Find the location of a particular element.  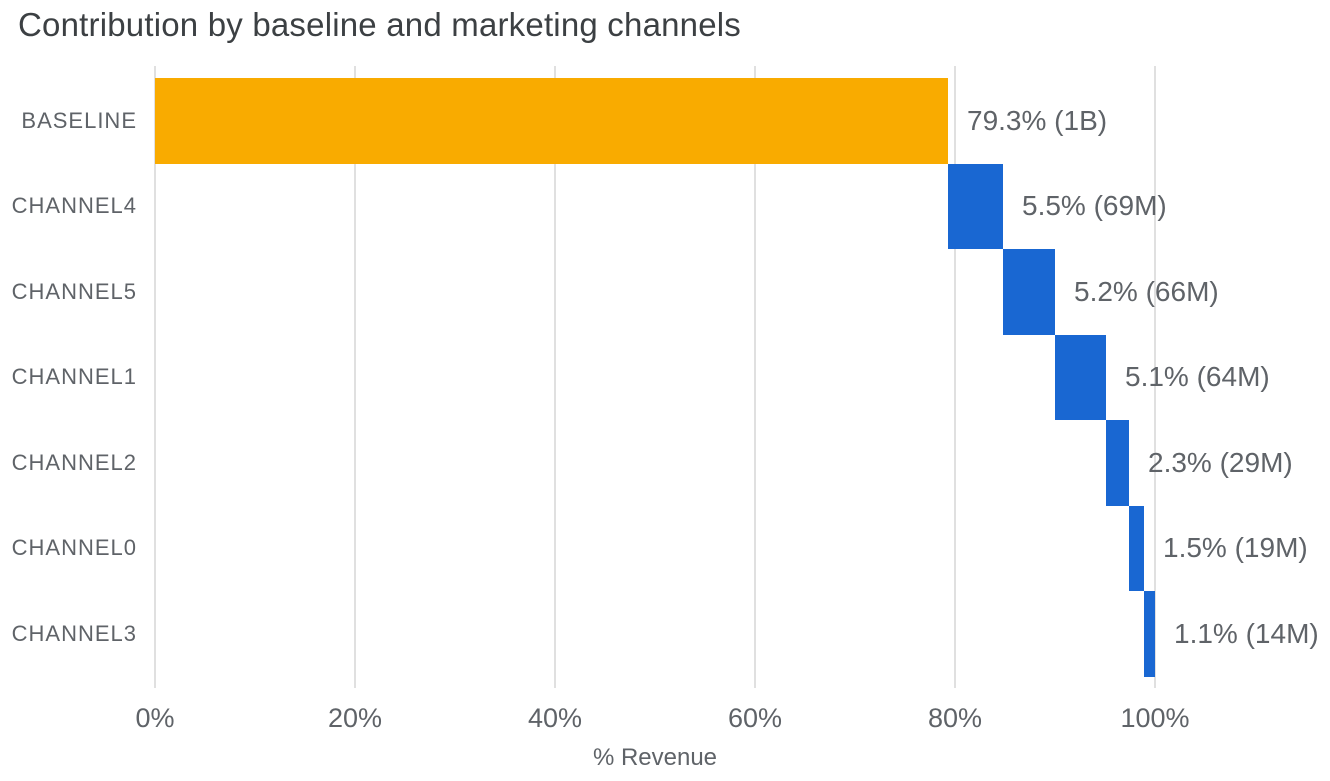

value-label-baseline: 79.3% (1B) is located at coordinates (1037, 120).